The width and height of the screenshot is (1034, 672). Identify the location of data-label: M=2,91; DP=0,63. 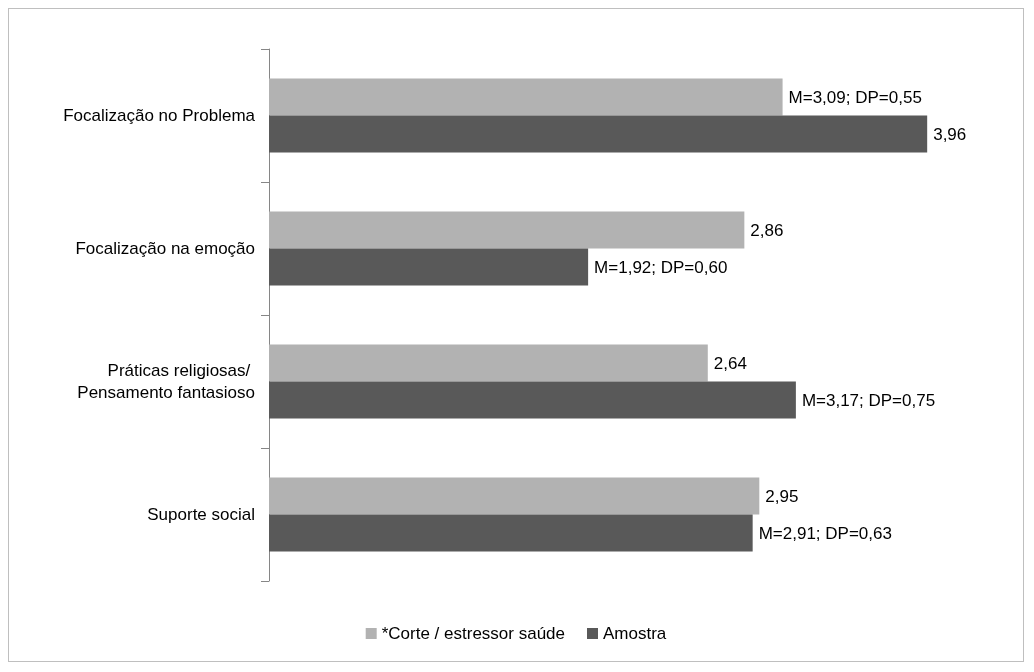
(825, 533).